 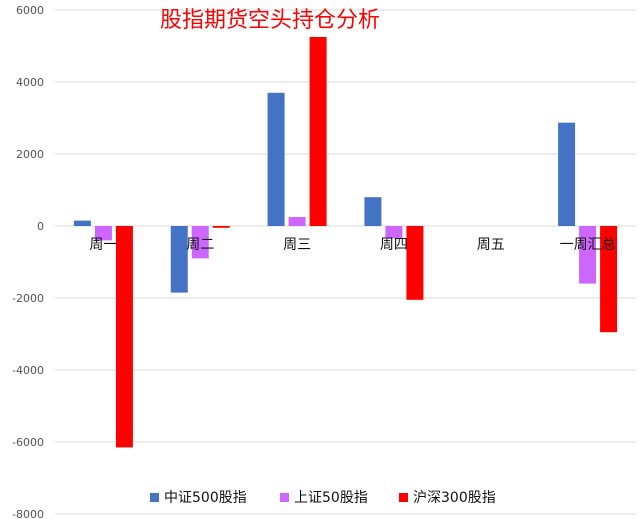 What do you see at coordinates (28, 370) in the screenshot?
I see `y-tick-label: -4000` at bounding box center [28, 370].